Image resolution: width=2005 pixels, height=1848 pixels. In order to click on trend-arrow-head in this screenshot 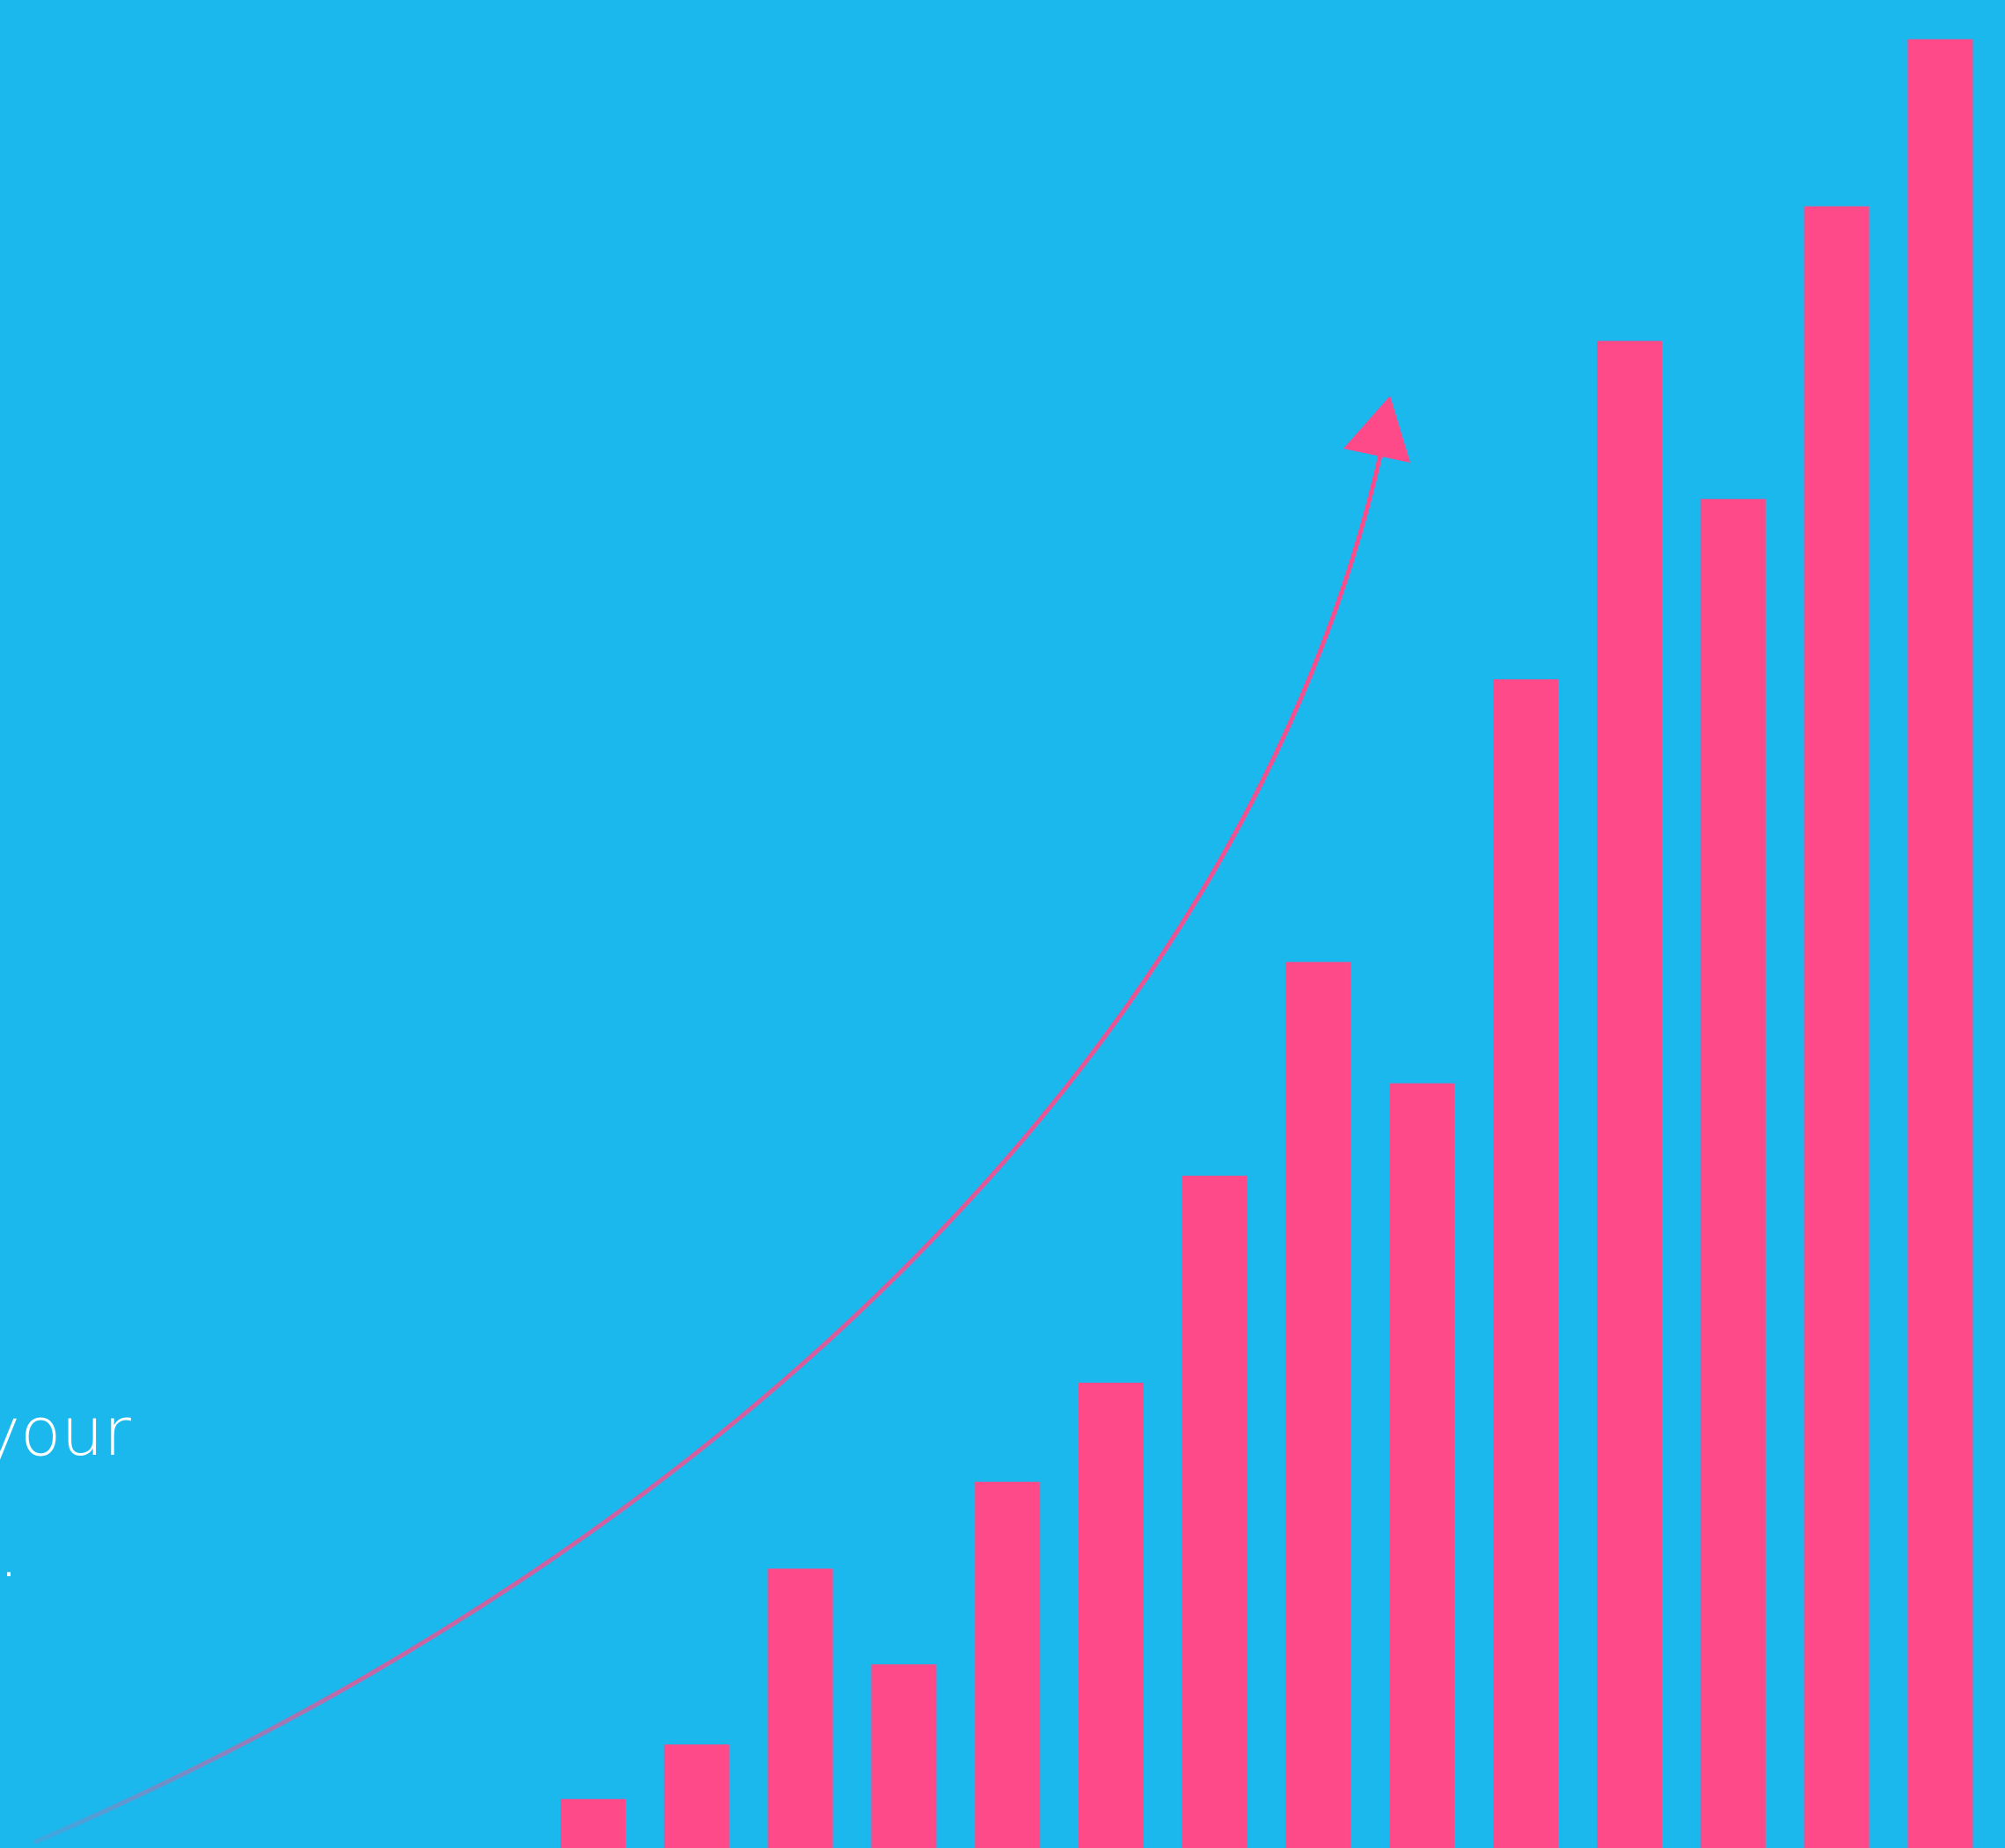, I will do `click(1376, 429)`.